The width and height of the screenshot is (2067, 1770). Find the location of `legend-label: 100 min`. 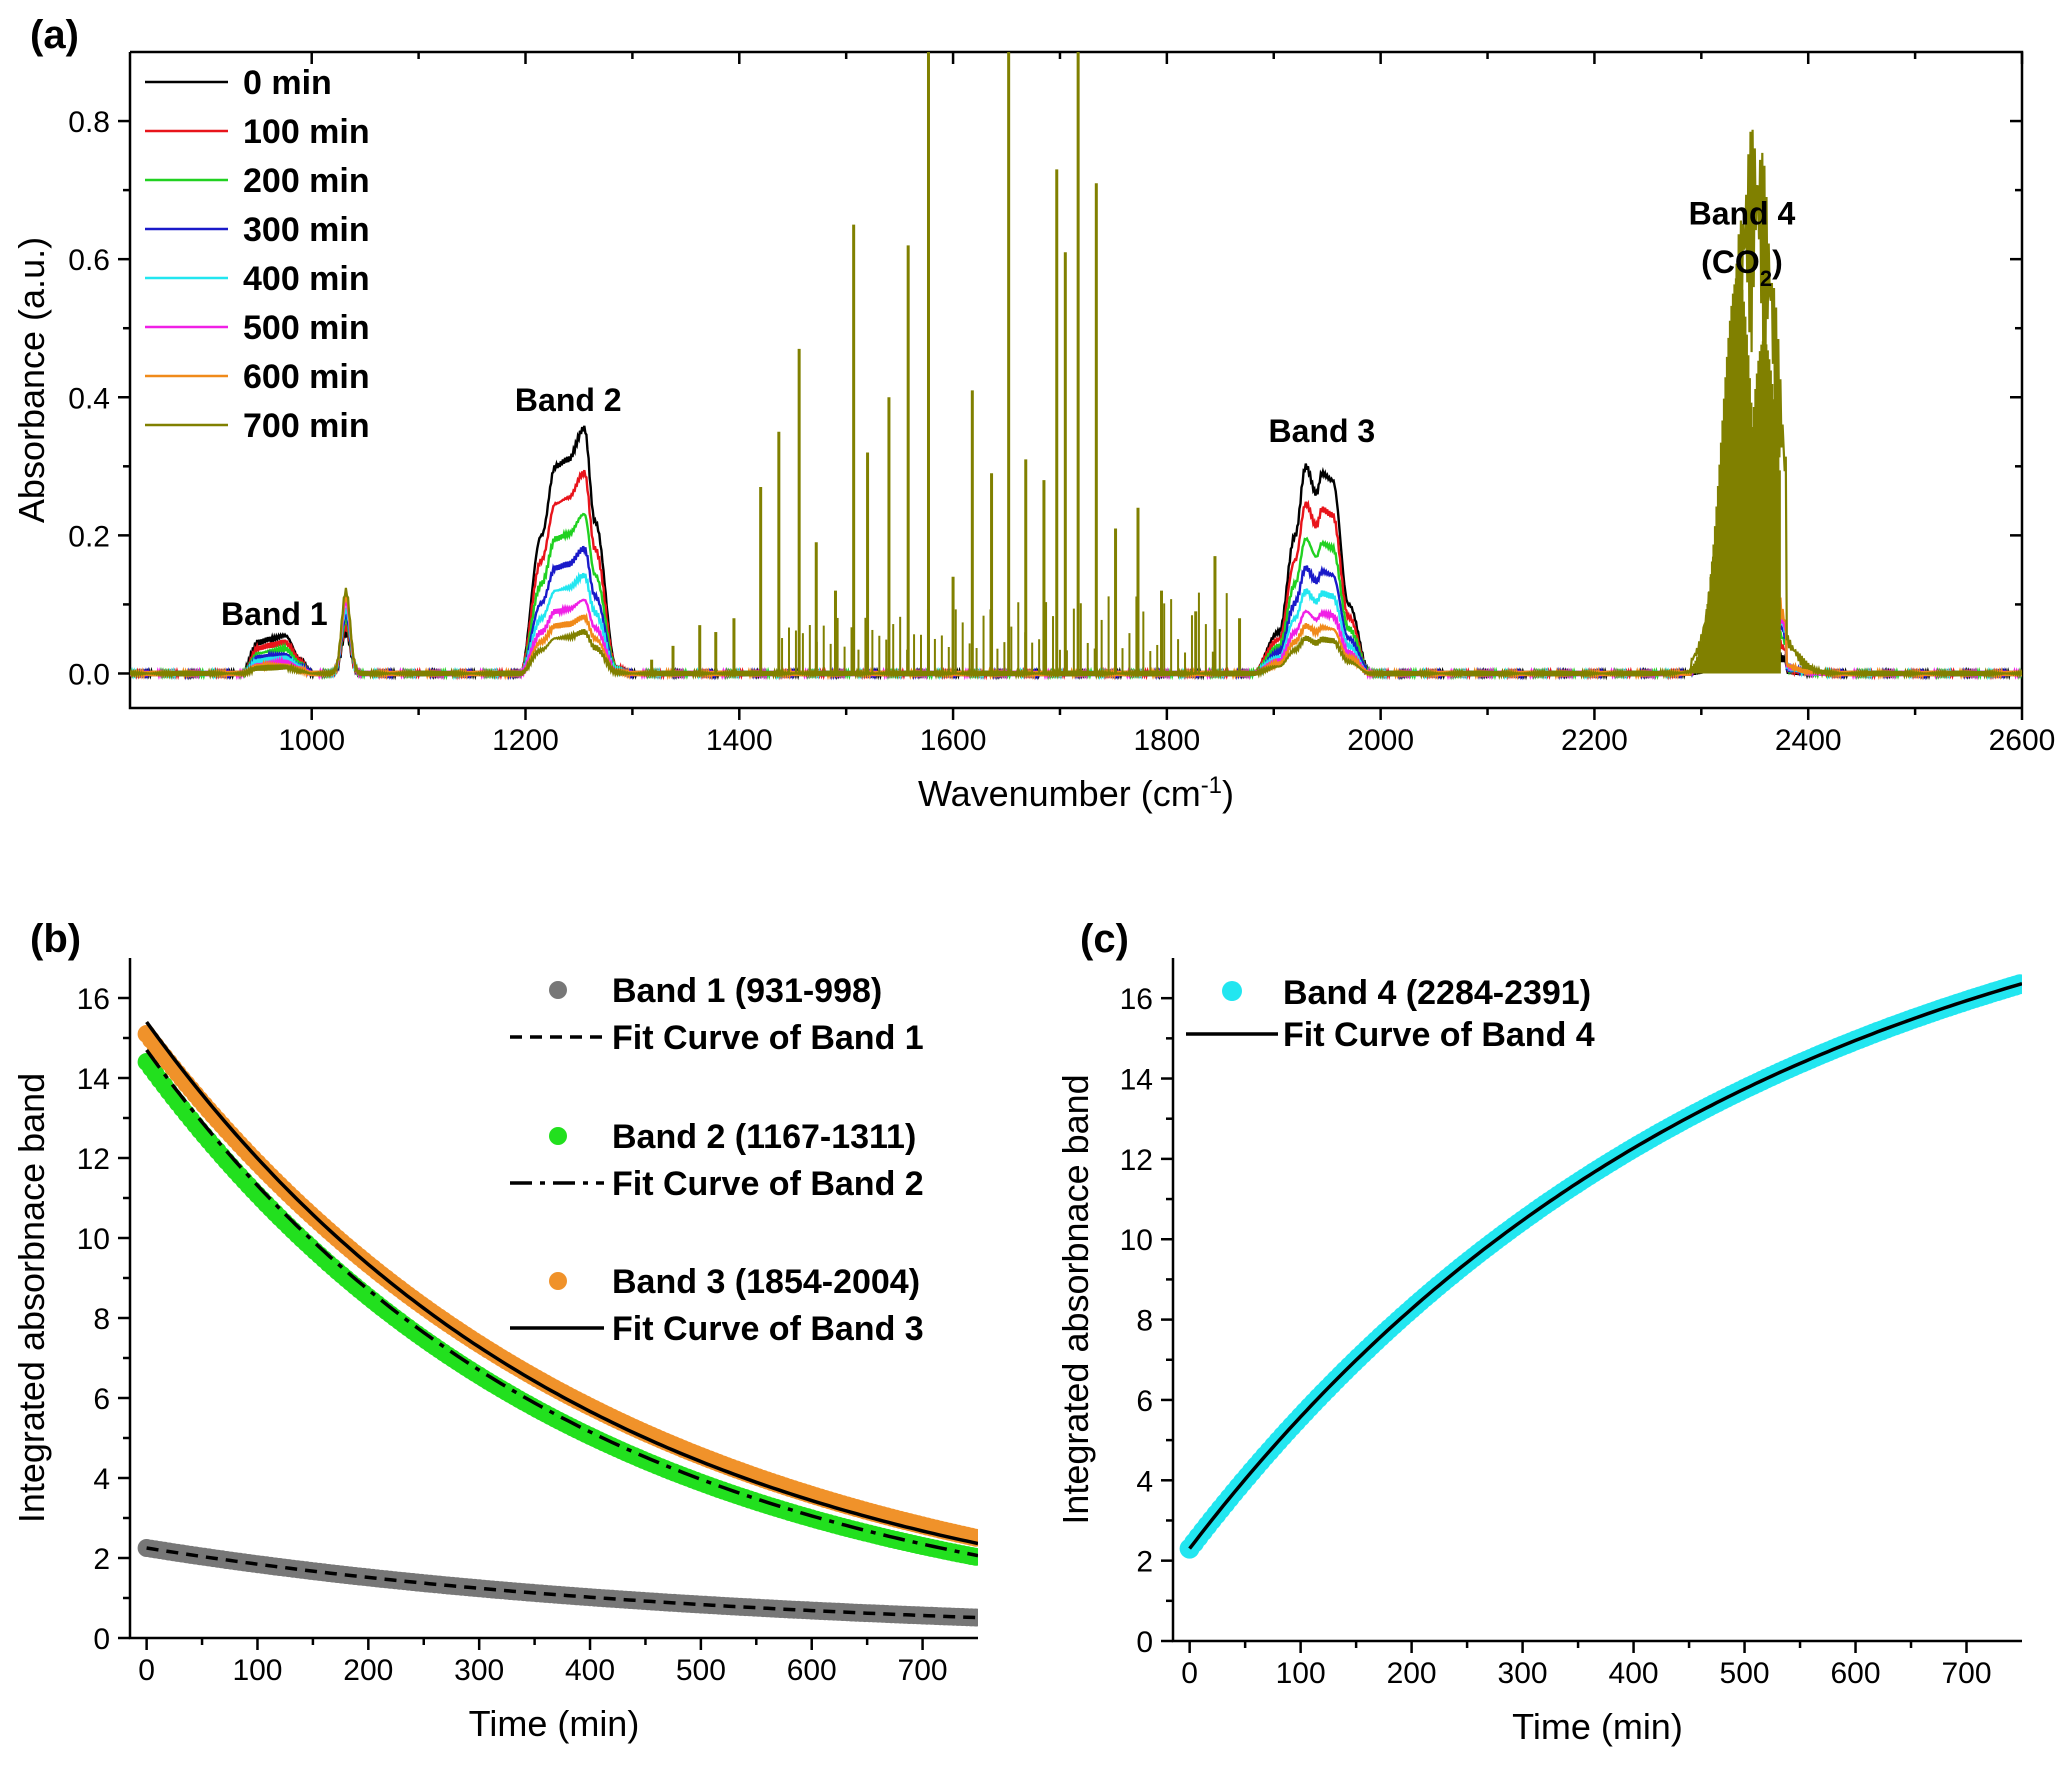

legend-label: 100 min is located at coordinates (306, 132).